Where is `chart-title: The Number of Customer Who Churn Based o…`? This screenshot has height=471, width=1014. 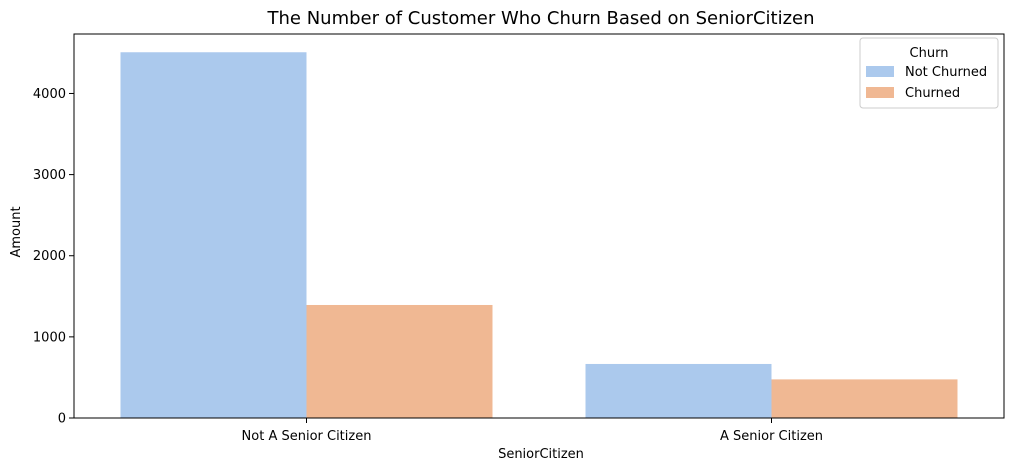 chart-title: The Number of Customer Who Churn Based o… is located at coordinates (541, 18).